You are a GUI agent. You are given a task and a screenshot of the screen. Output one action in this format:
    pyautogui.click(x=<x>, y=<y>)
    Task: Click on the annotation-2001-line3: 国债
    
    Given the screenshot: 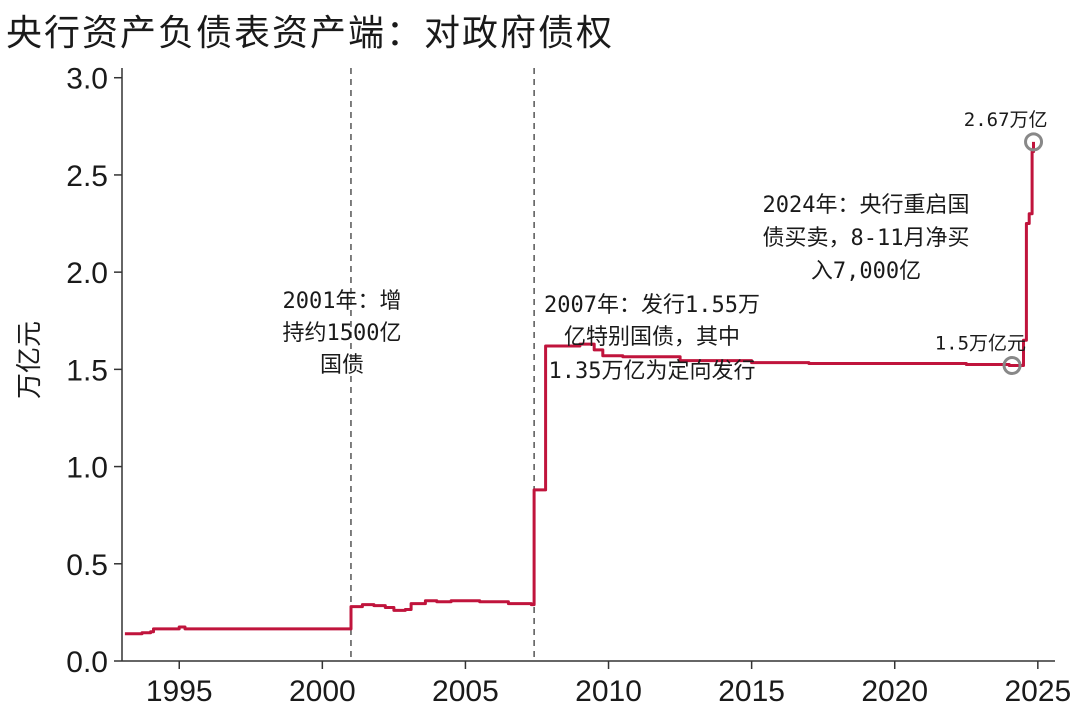 What is the action you would take?
    pyautogui.click(x=342, y=365)
    